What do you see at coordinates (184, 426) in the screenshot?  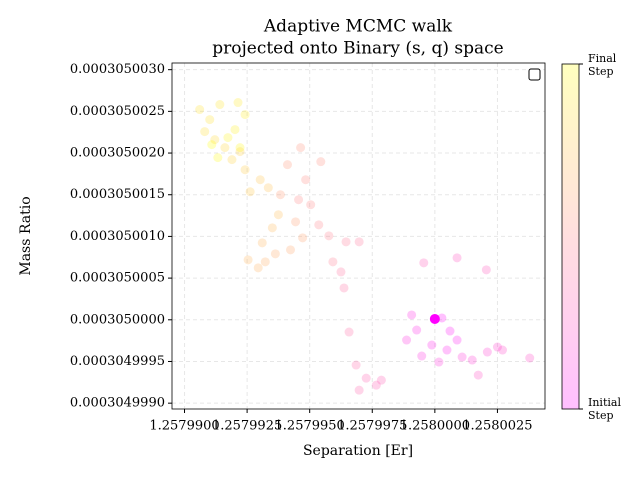 I see `x-tick-label: 1.2579900` at bounding box center [184, 426].